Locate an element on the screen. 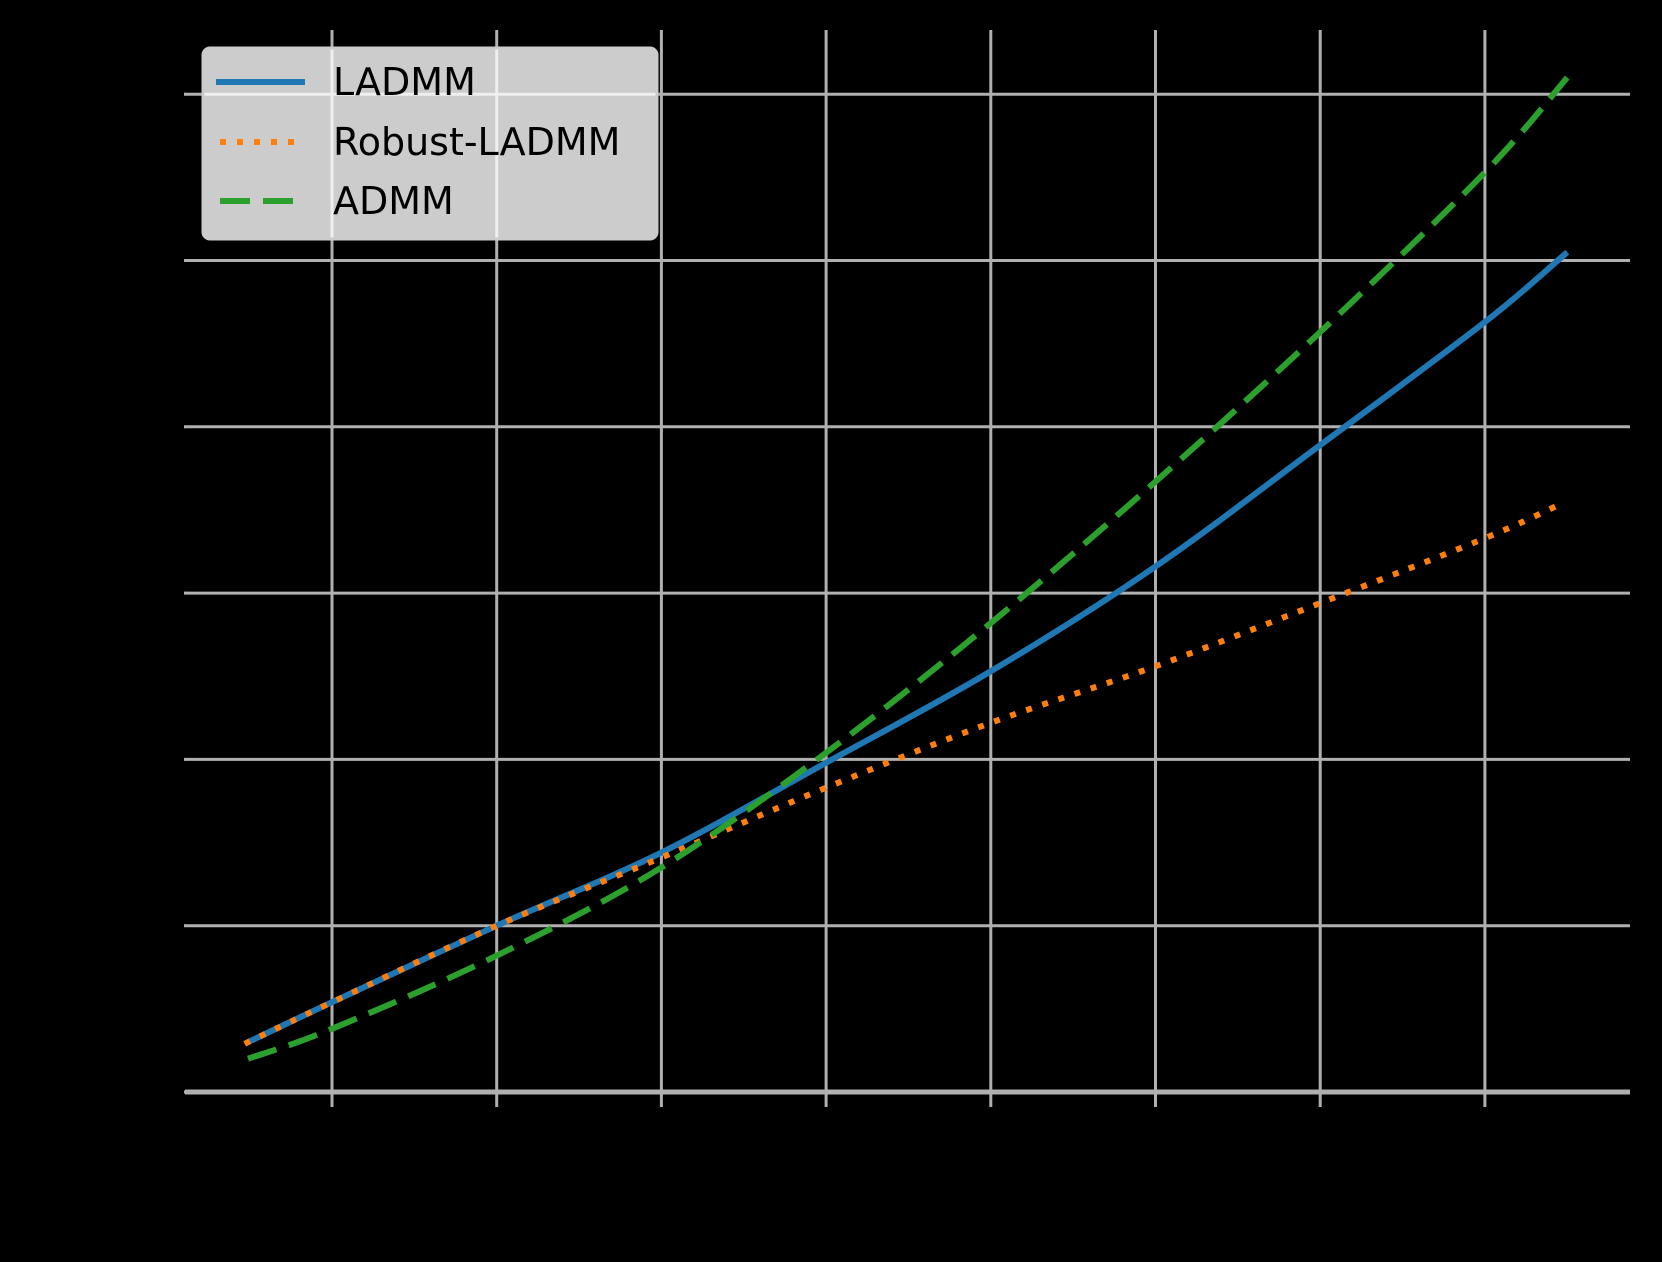 The image size is (1662, 1262). legend-label-ladmm: LADMM is located at coordinates (404, 82).